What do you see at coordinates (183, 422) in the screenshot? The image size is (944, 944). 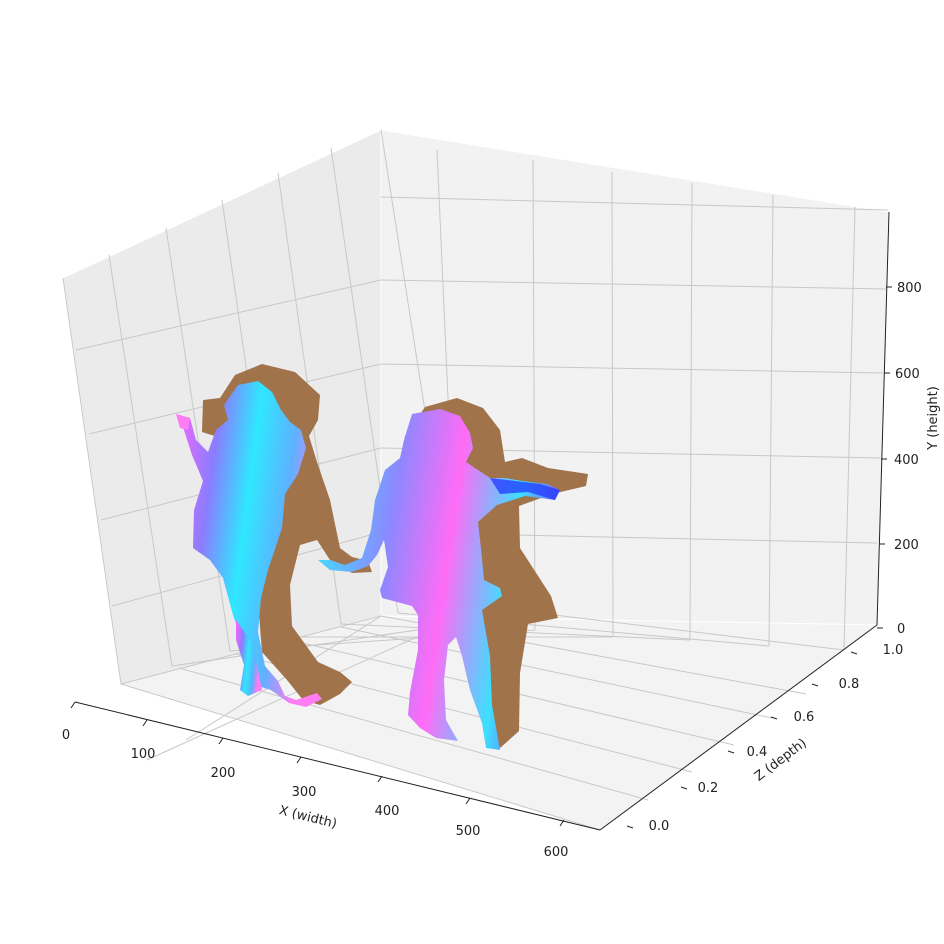 I see `left-hand` at bounding box center [183, 422].